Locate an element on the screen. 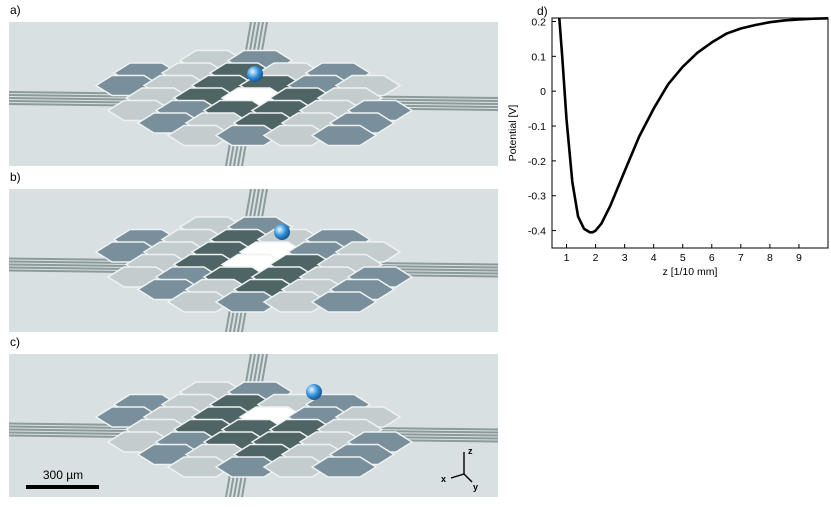 The height and width of the screenshot is (516, 831). x-tick-label: 6 is located at coordinates (712, 258).